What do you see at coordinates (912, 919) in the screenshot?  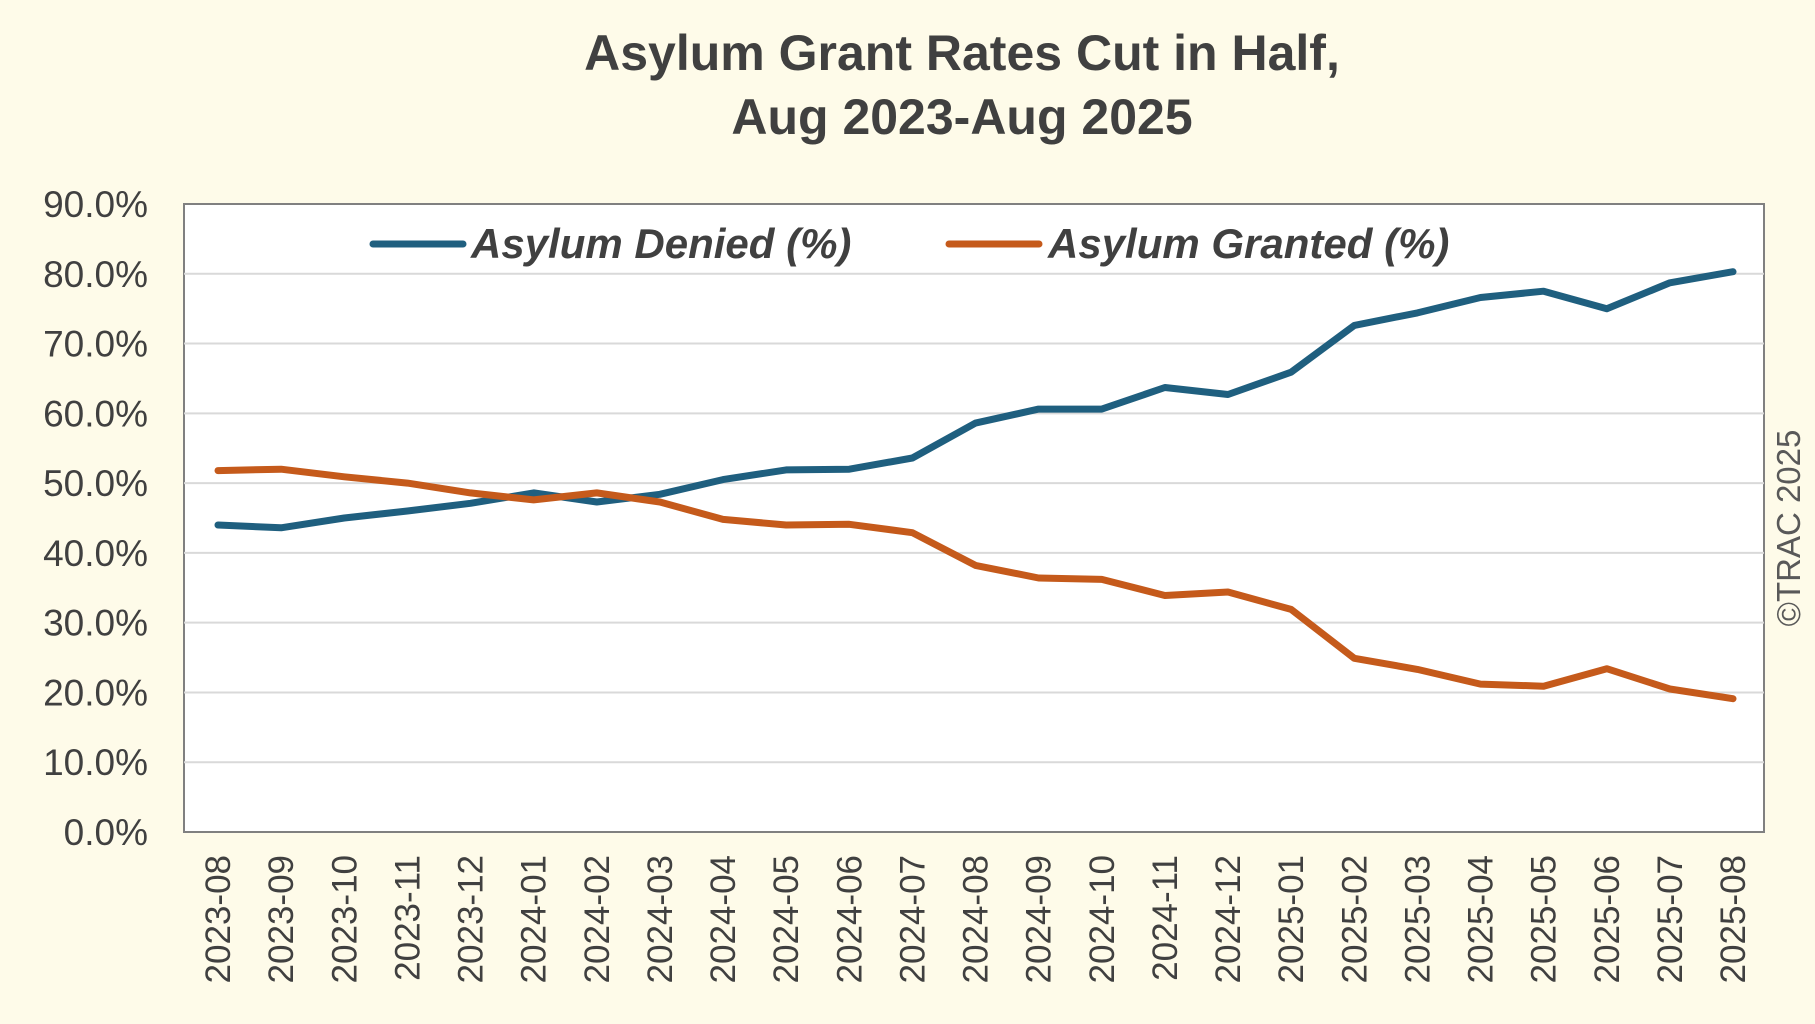 I see `x-tick-label: 2024-07` at bounding box center [912, 919].